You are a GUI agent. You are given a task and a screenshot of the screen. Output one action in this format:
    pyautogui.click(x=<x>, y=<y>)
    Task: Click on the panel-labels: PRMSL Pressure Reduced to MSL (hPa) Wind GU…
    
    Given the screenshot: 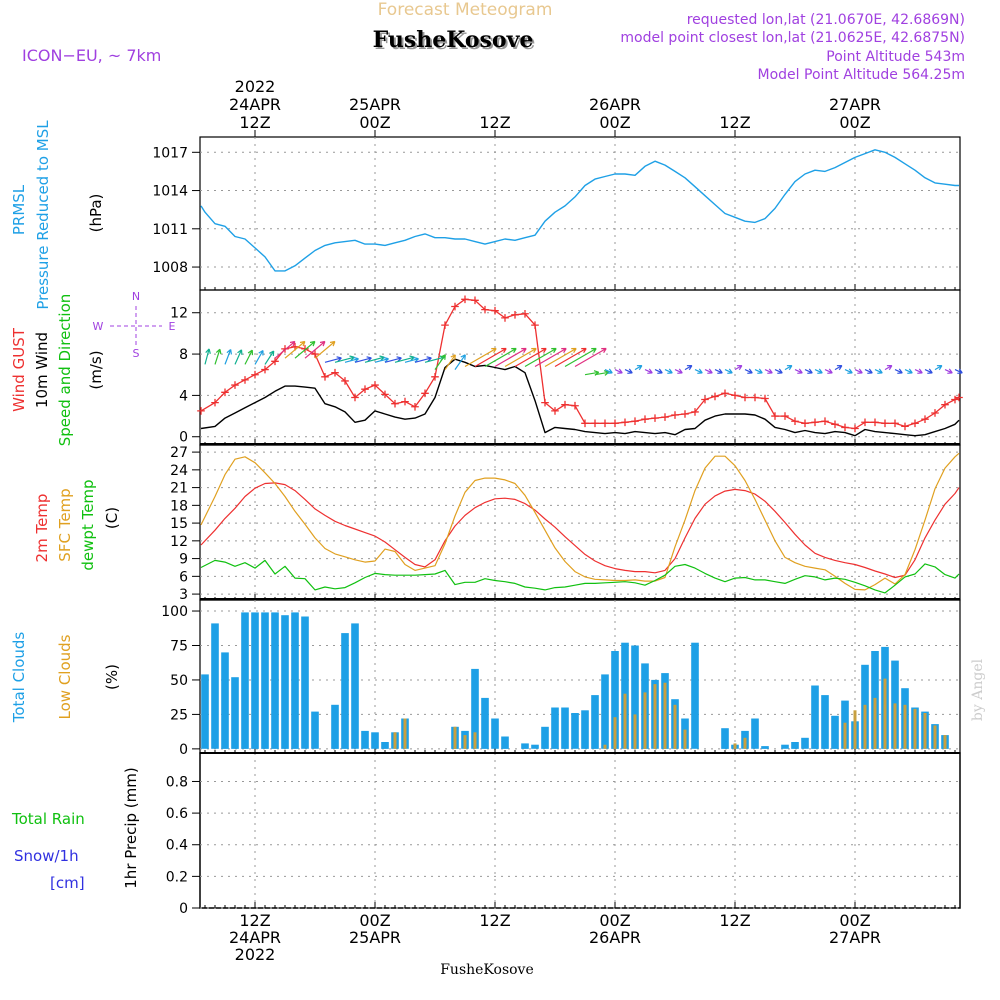 What is the action you would take?
    pyautogui.click(x=93, y=506)
    